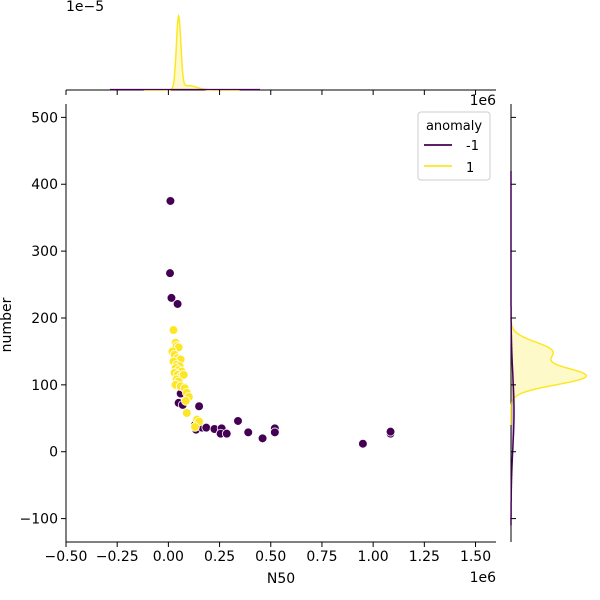 This screenshot has width=600, height=600. I want to click on x-tick-label: 1.50, so click(475, 557).